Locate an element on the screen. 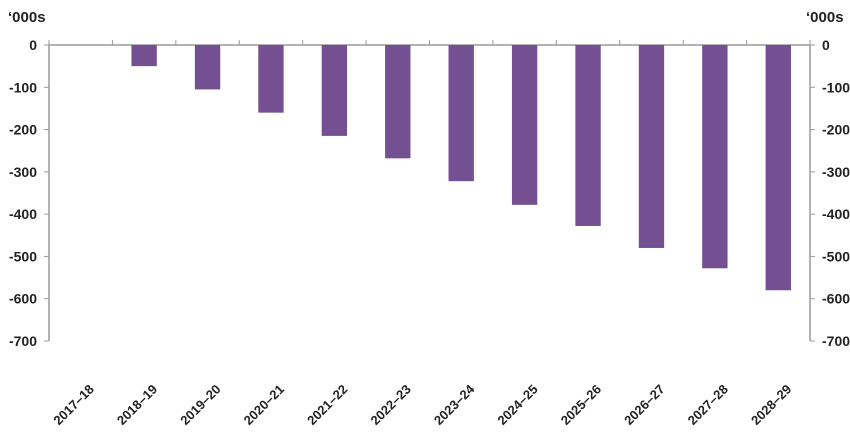  x-category-label: 2027–28 is located at coordinates (708, 405).